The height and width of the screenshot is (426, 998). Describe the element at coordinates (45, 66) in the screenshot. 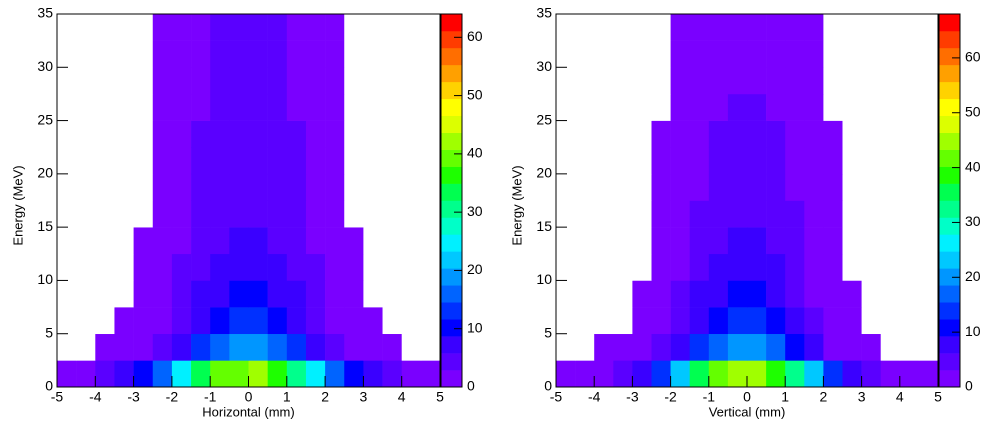

I see `y-tick-label: 30` at that location.